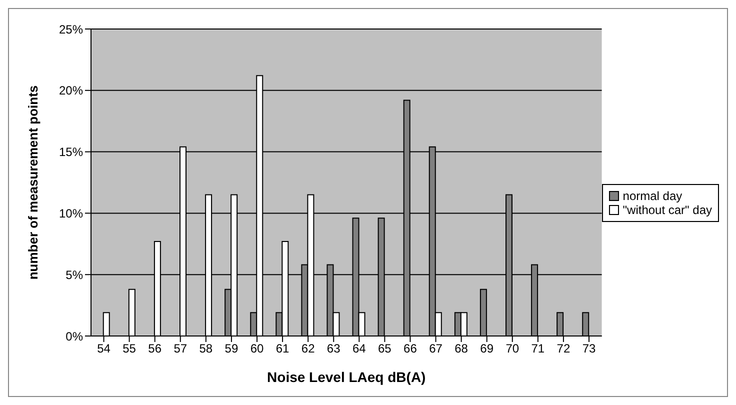 The width and height of the screenshot is (736, 405). What do you see at coordinates (129, 349) in the screenshot?
I see `x-tick-label: 55` at bounding box center [129, 349].